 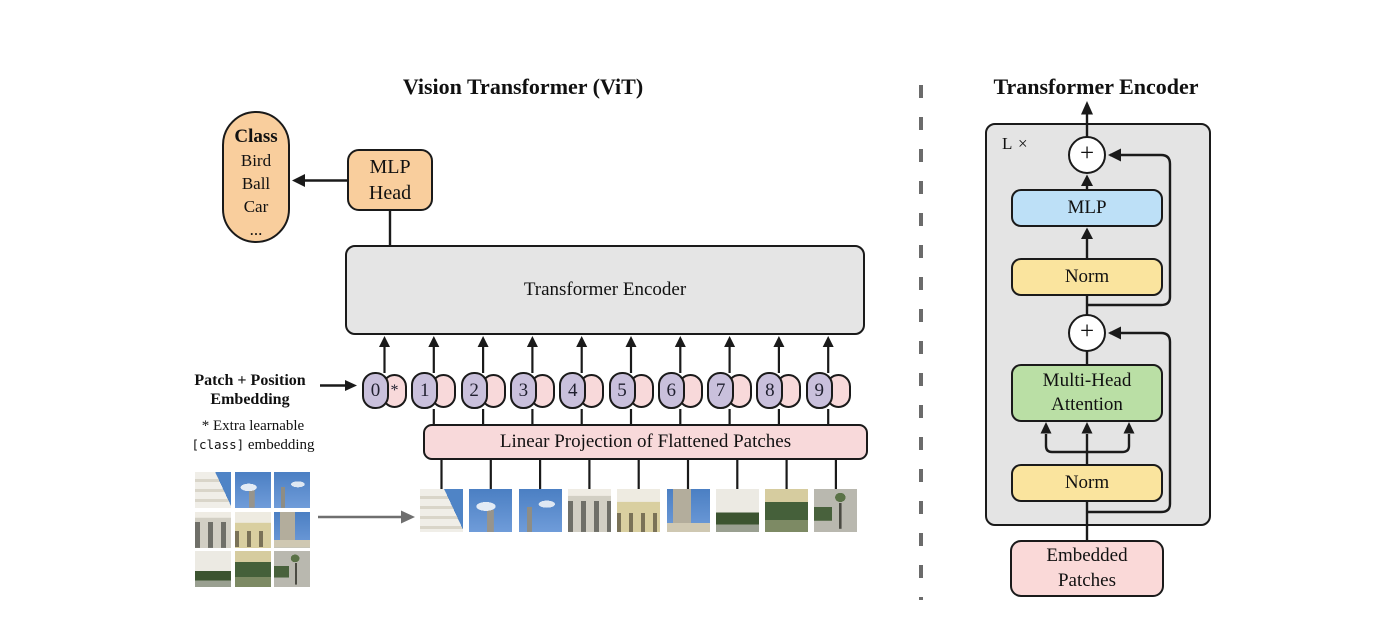 I want to click on footnote-code: [class], so click(x=218, y=444).